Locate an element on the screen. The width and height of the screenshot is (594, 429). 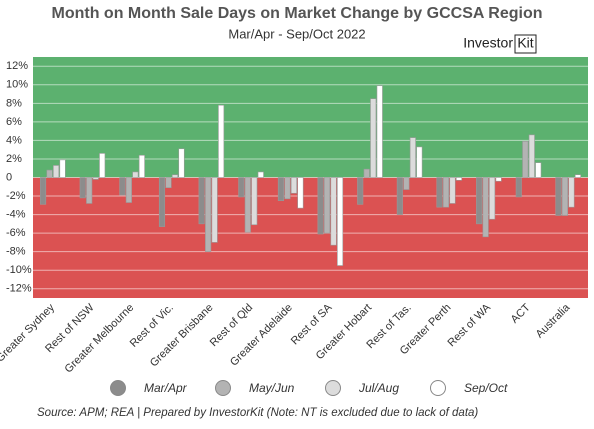
legend-label: Jul/Aug is located at coordinates (378, 388).